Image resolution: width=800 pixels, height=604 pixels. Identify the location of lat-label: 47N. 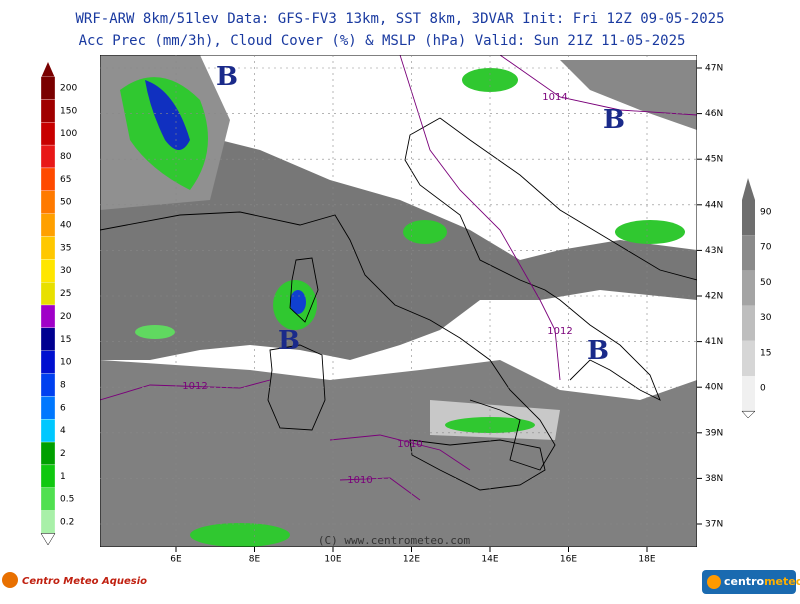
(714, 69).